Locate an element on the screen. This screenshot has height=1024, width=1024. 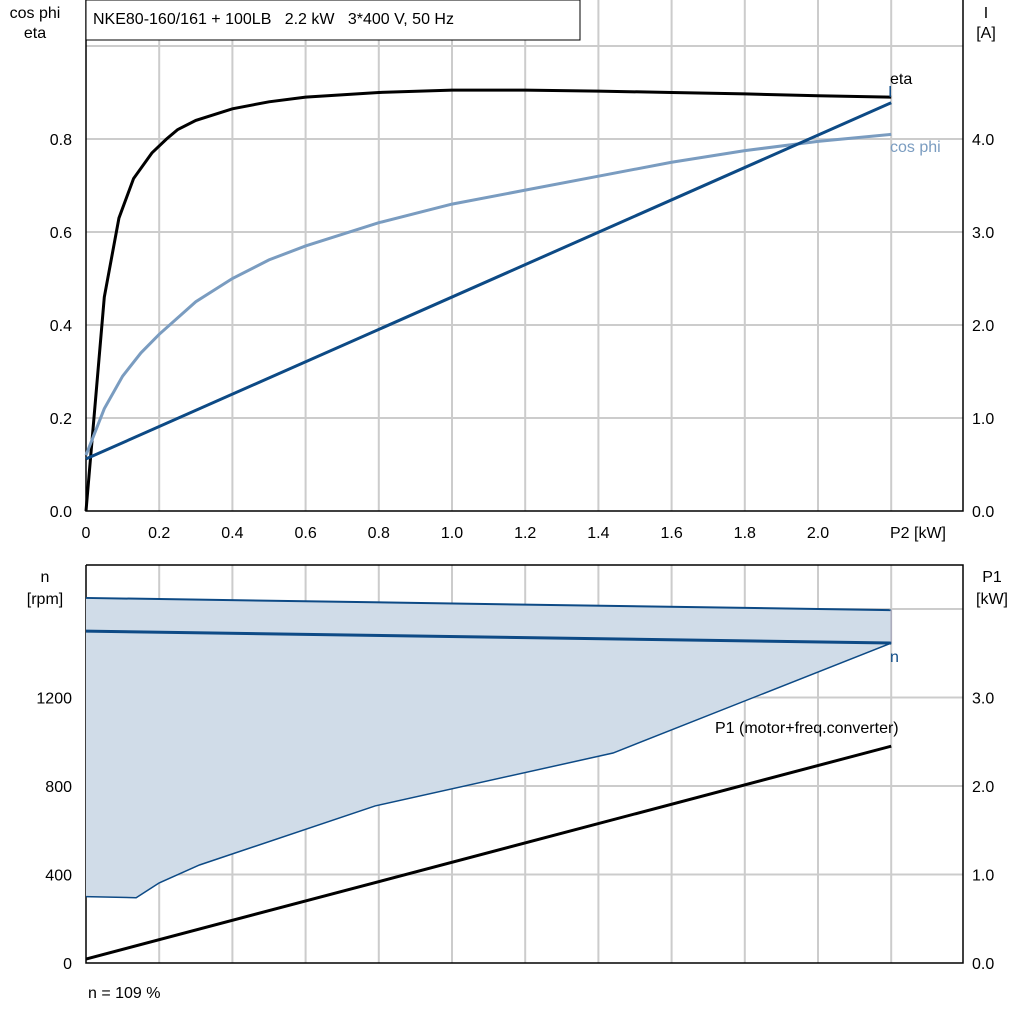
band-upper-line is located at coordinates (488, 604).